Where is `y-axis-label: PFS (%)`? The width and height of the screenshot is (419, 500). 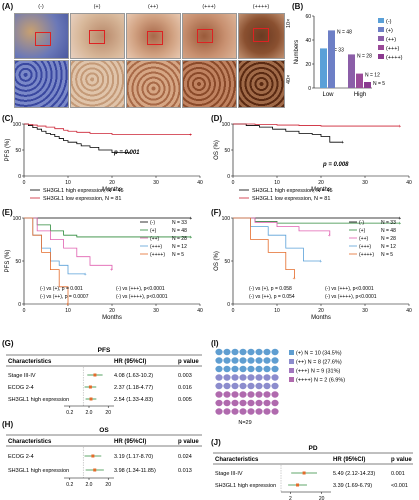
y-axis-label: PFS (%) is located at coordinates (8, 261).